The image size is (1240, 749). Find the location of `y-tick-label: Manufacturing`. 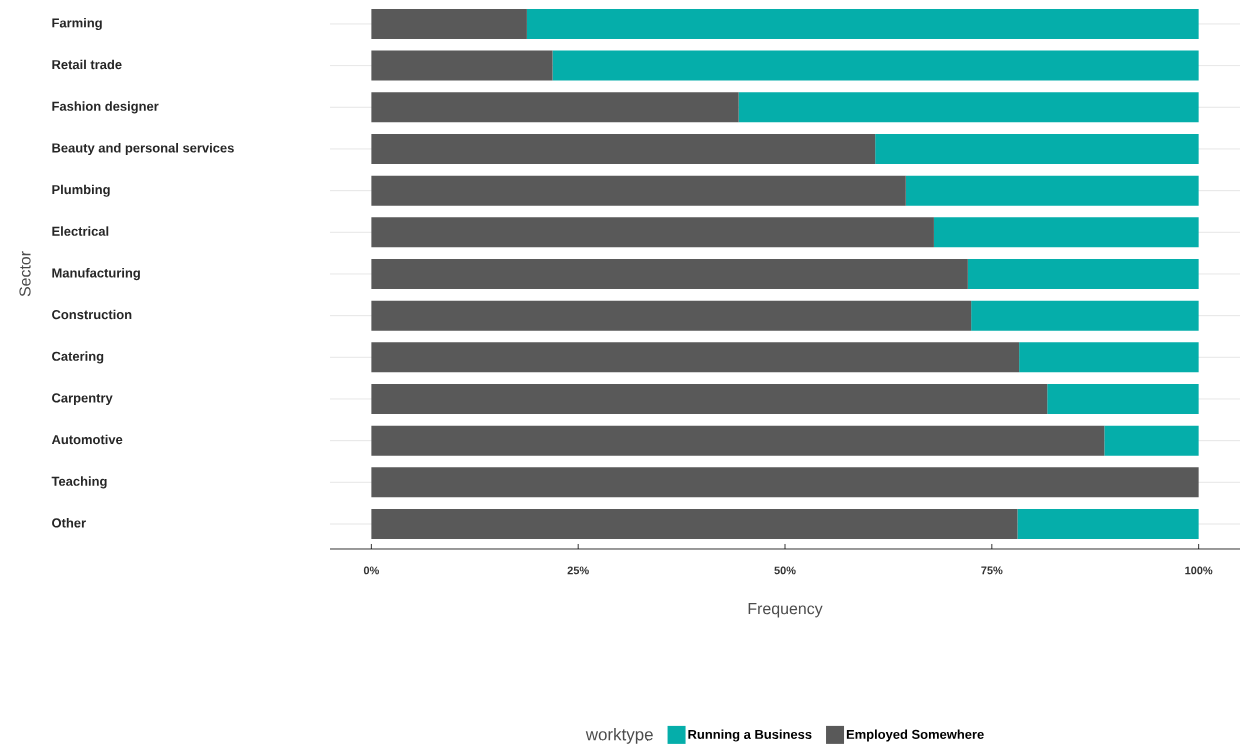

y-tick-label: Manufacturing is located at coordinates (96, 274).